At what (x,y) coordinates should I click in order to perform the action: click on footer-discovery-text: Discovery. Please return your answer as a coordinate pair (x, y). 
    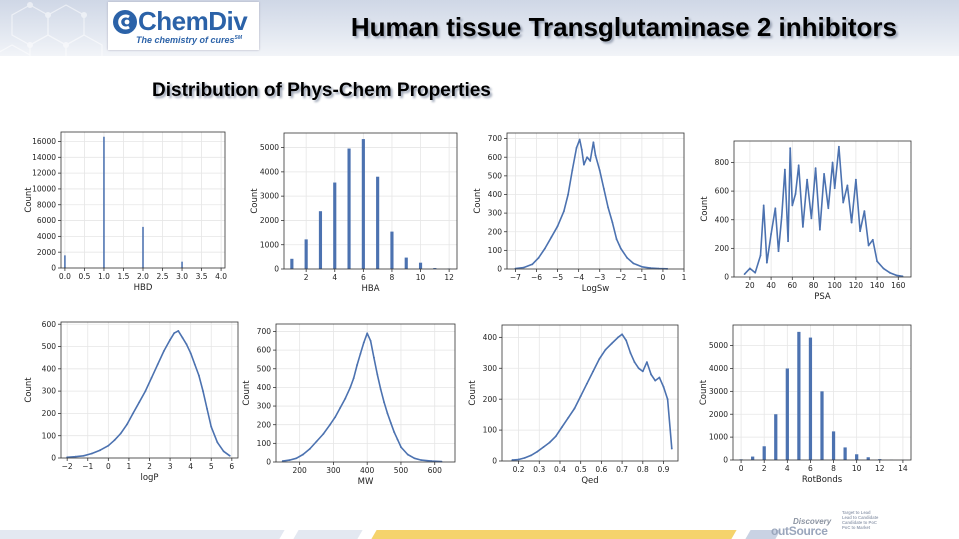
    Looking at the image, I should click on (812, 521).